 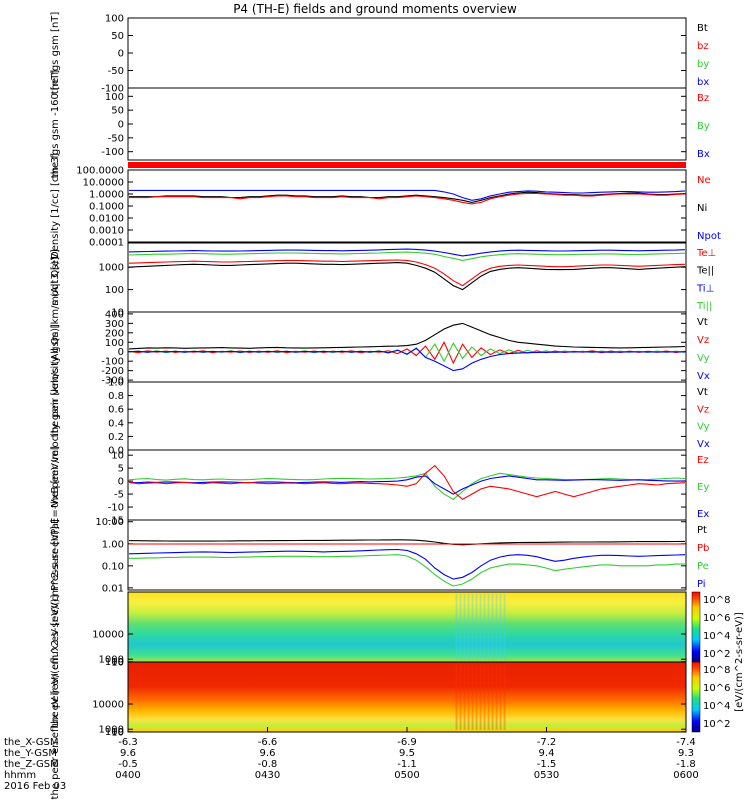 I want to click on legend-entry: Vx, so click(x=703, y=444).